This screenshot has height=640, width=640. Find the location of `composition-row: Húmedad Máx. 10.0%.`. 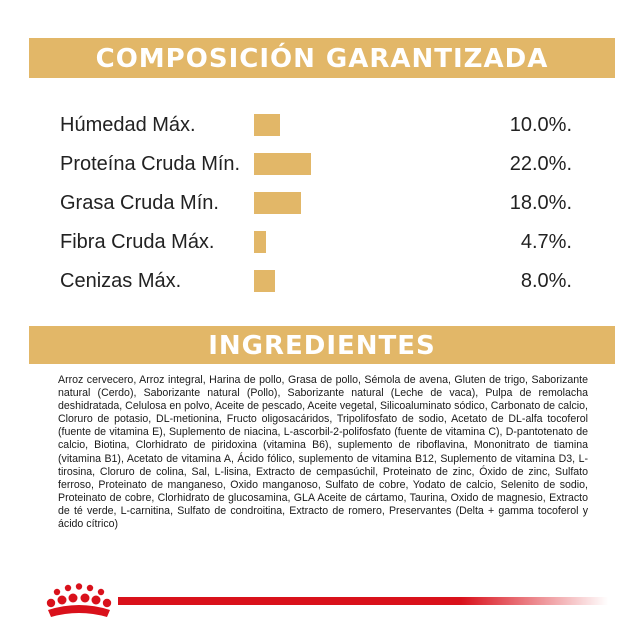

composition-row: Húmedad Máx. 10.0%. is located at coordinates (320, 125).